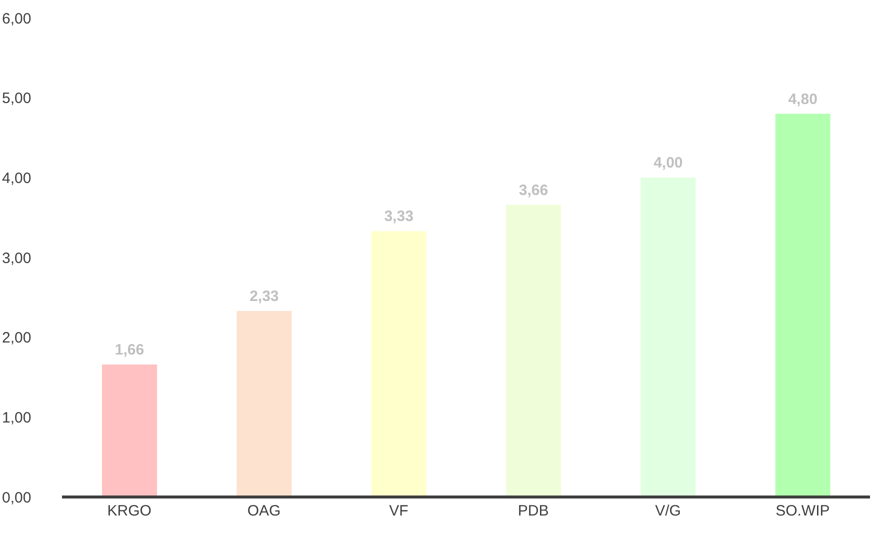 Image resolution: width=876 pixels, height=535 pixels. Describe the element at coordinates (533, 511) in the screenshot. I see `x-tick-label: PDB` at that location.